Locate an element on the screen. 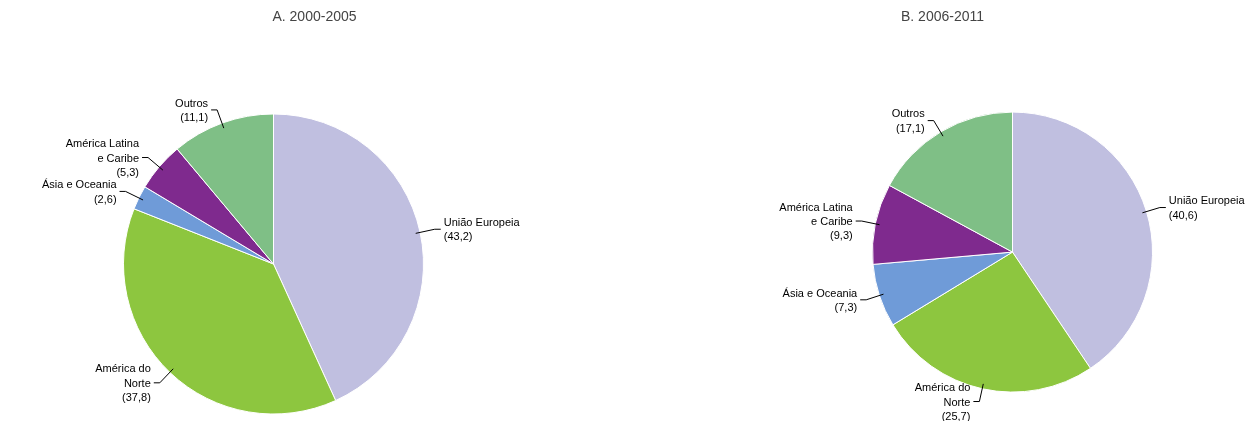  chart-title: B. 2006-2011 is located at coordinates (942, 15).